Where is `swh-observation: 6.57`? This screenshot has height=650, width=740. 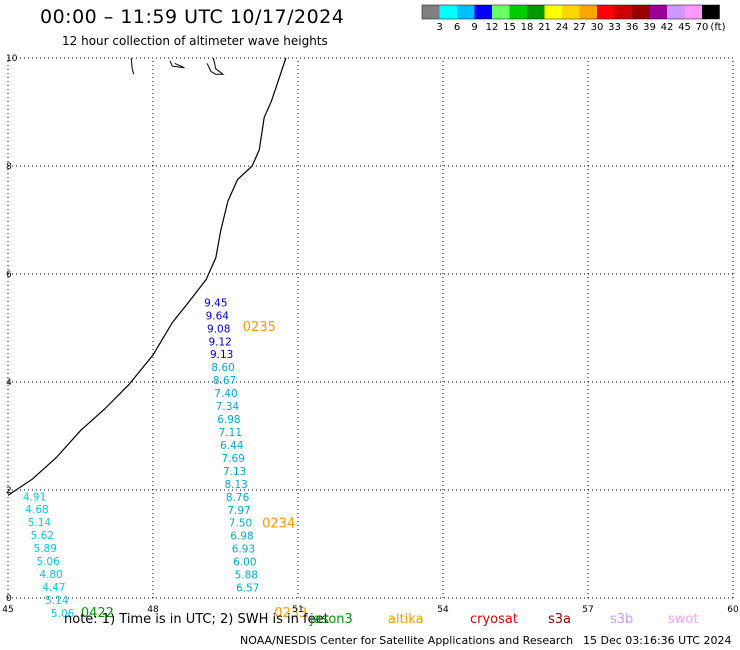 swh-observation: 6.57 is located at coordinates (247, 589).